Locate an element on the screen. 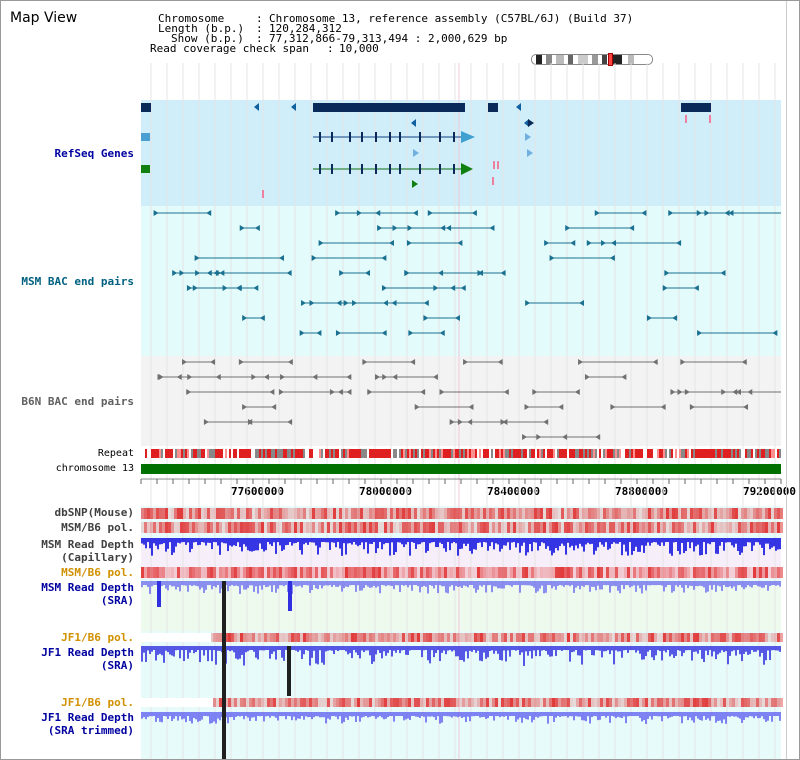  track-label-msm-b6-pol-2: MSM/B6 pol. is located at coordinates (97, 572).